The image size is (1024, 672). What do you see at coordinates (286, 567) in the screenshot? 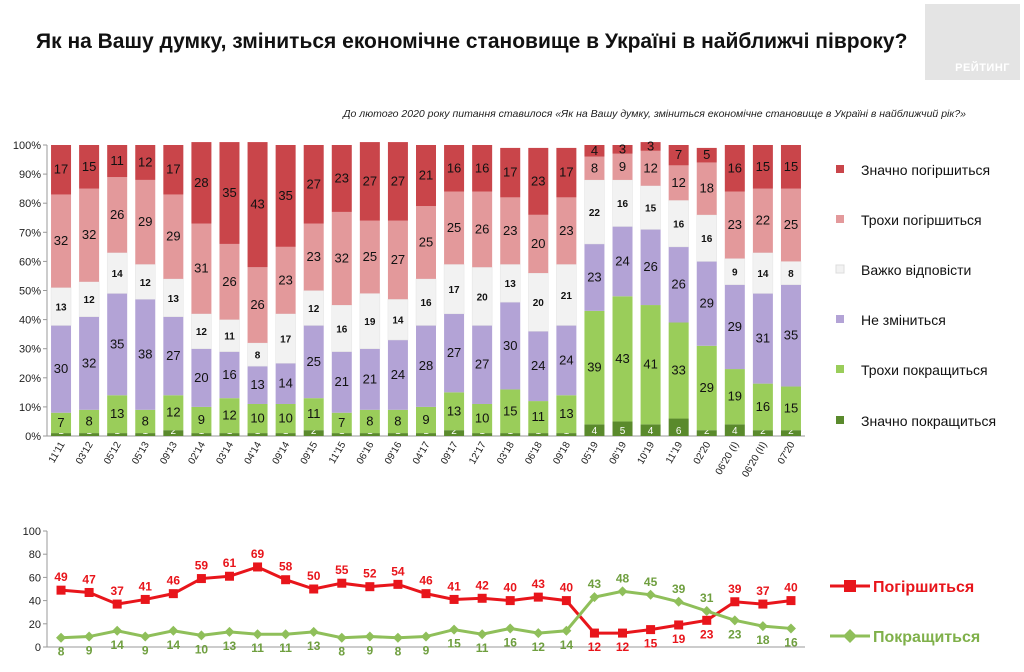
I see `line-value-label: 58` at bounding box center [286, 567].